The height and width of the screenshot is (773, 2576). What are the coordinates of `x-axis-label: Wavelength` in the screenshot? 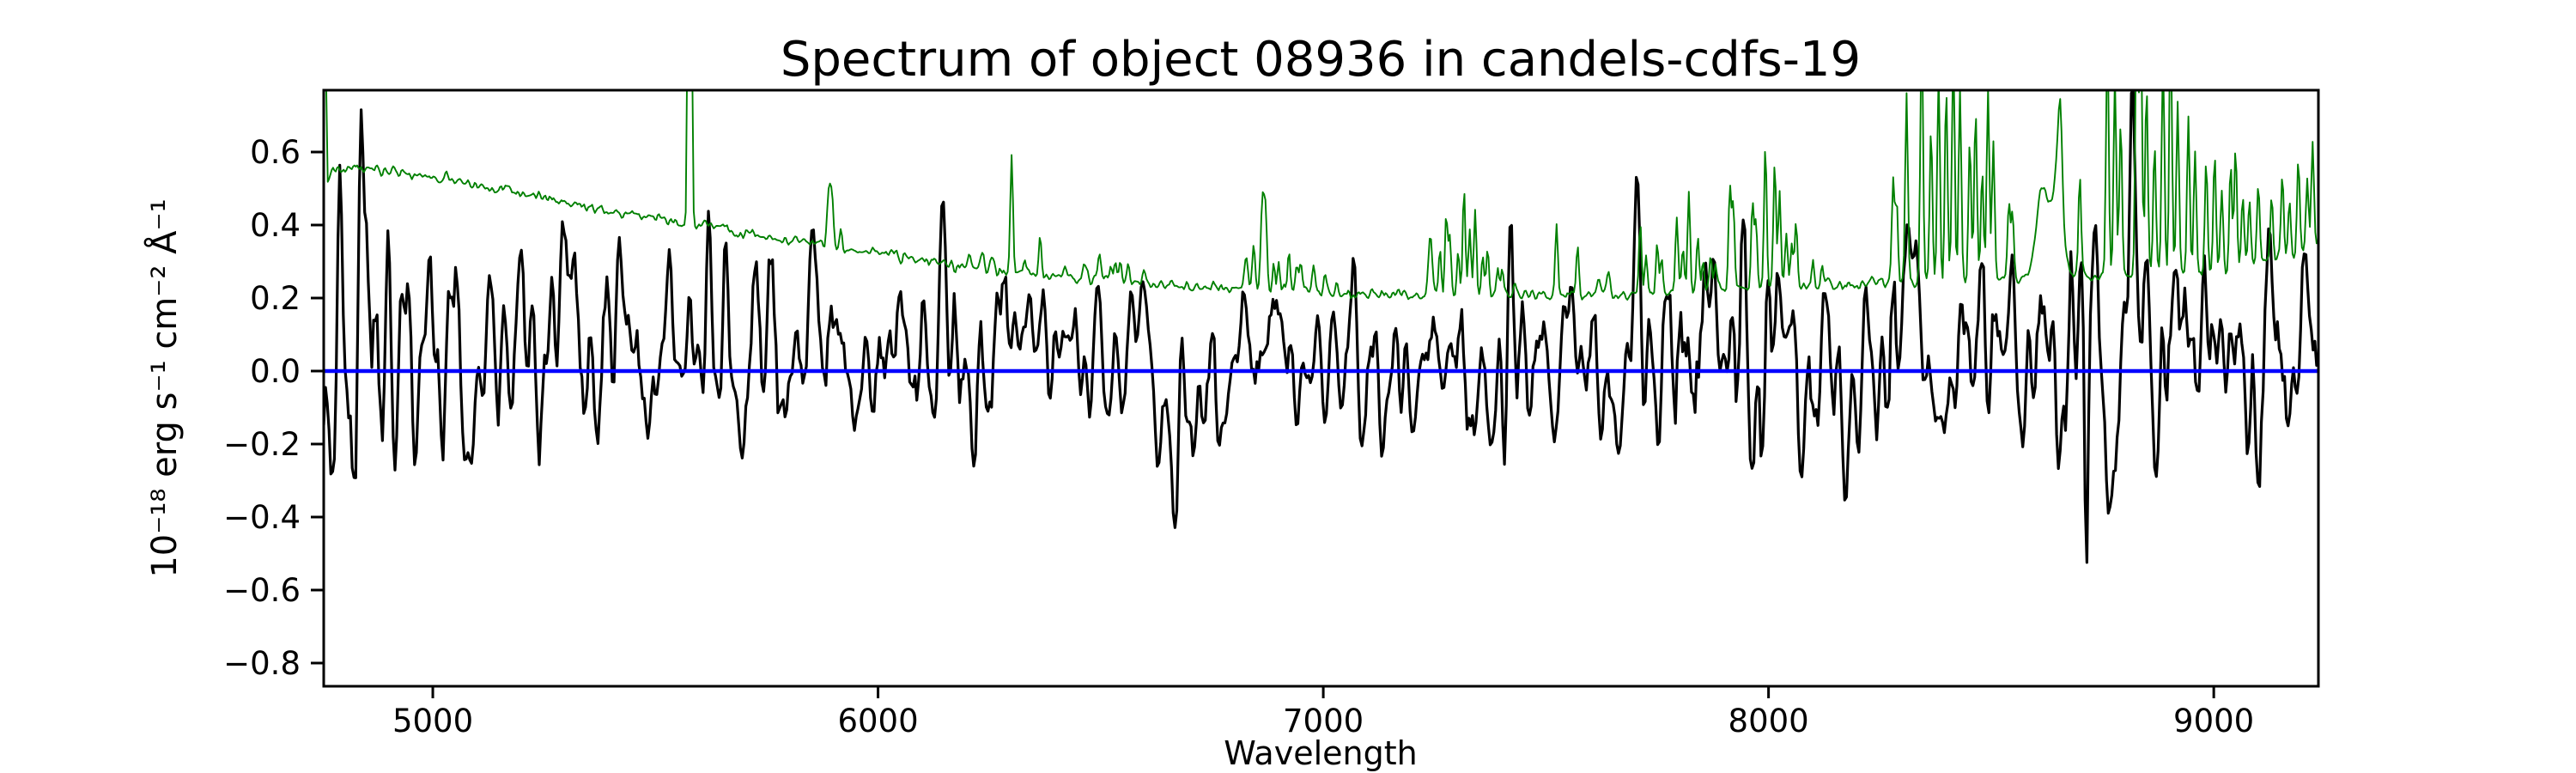 It's located at (1320, 753).